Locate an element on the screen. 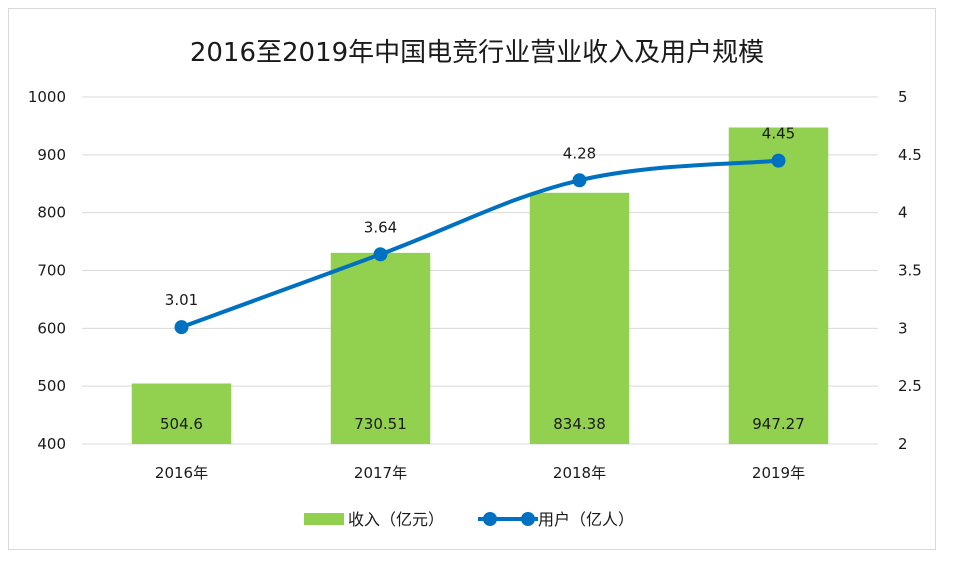  y-left-tick-label: 400 is located at coordinates (51, 444).